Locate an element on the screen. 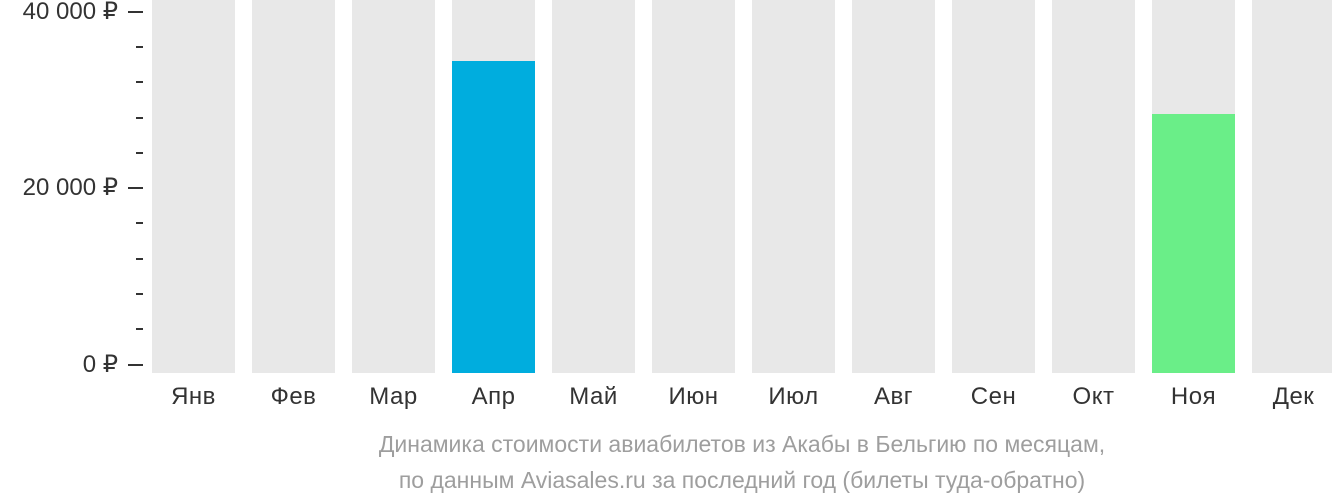 Image resolution: width=1332 pixels, height=502 pixels. x-axis-label-10: Окт is located at coordinates (1093, 396).